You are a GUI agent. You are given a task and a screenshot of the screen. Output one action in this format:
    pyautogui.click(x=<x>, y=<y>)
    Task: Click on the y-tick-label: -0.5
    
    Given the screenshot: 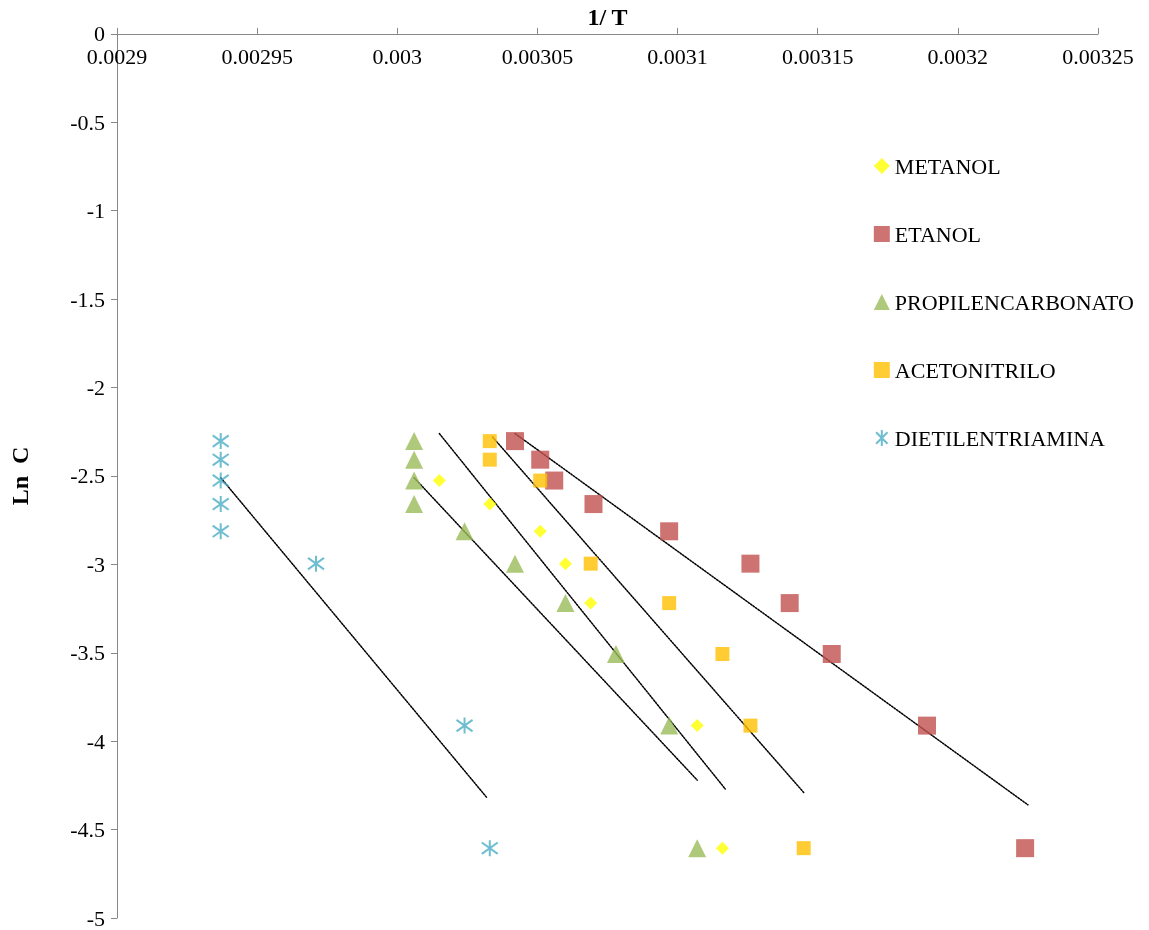 What is the action you would take?
    pyautogui.click(x=87, y=122)
    